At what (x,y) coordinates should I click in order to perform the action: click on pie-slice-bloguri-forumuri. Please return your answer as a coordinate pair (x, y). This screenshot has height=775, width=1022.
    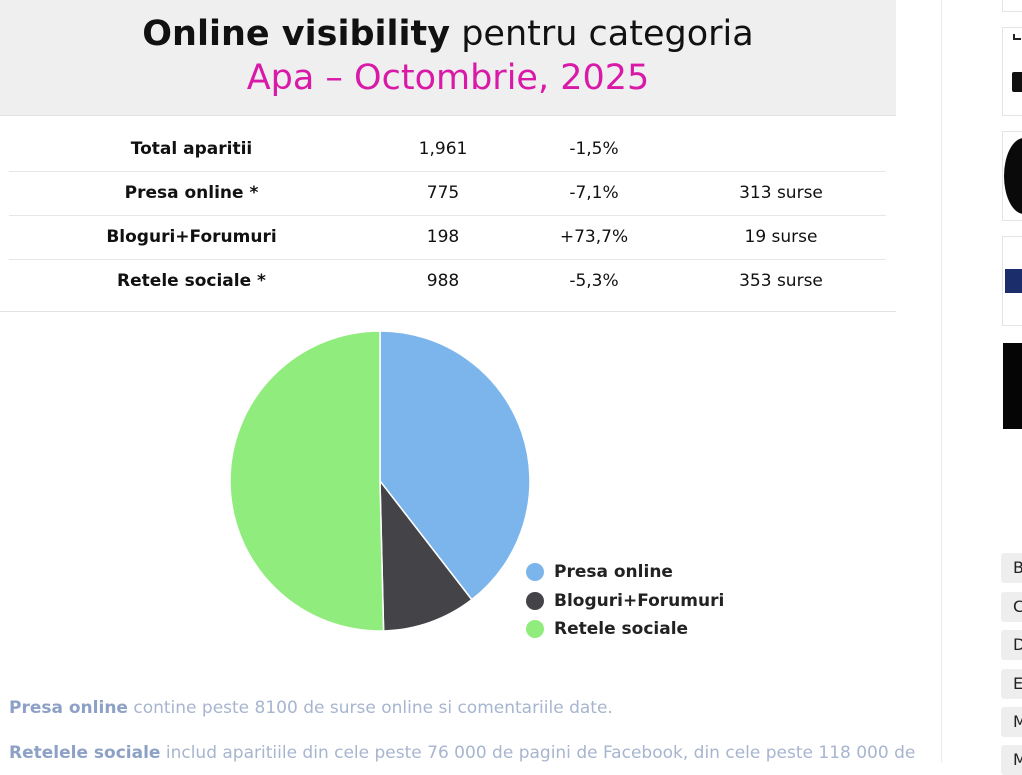
    Looking at the image, I should click on (426, 556).